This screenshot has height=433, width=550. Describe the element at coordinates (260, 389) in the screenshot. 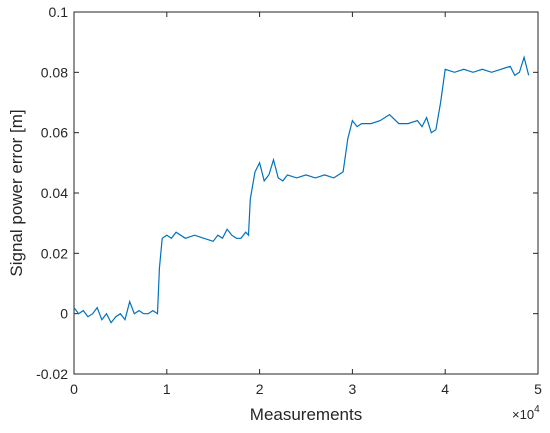

I see `x-tick-label: 2` at that location.